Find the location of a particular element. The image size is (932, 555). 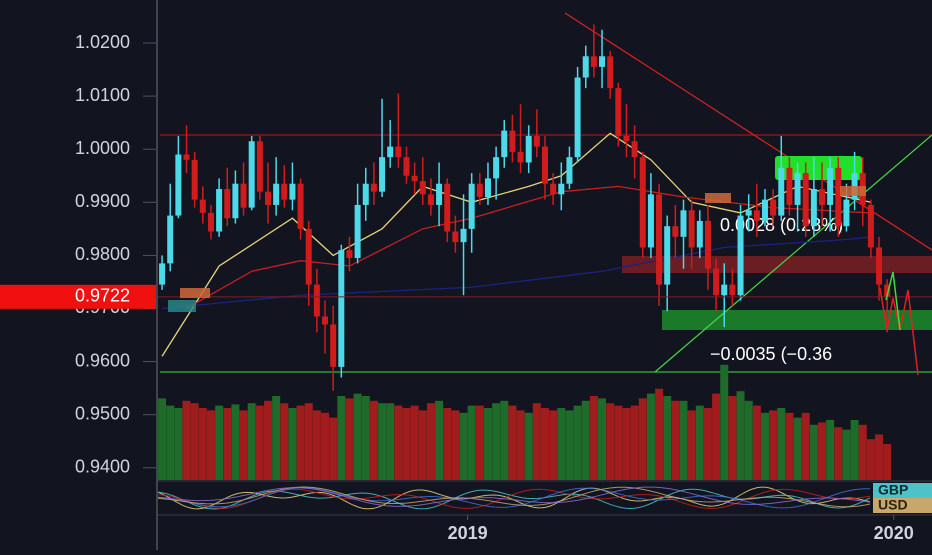

projection is located at coordinates (893, 301).